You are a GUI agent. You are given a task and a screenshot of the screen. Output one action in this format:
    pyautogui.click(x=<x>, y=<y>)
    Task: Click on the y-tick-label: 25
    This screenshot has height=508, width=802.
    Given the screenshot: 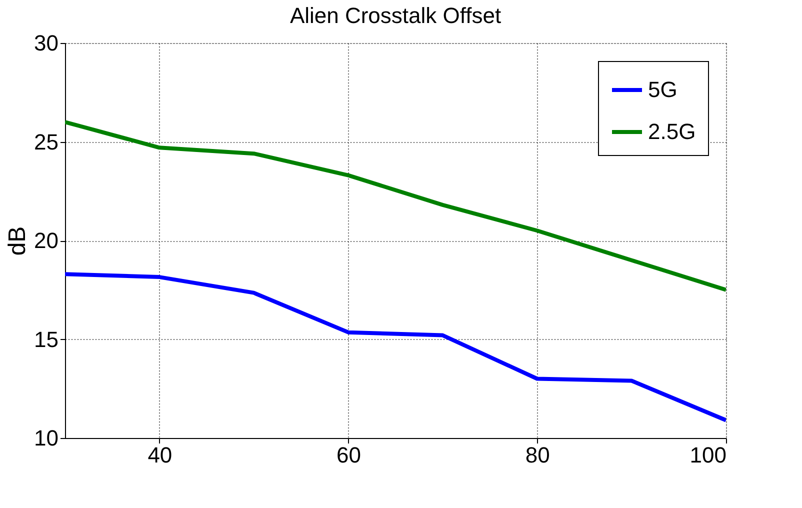 What is the action you would take?
    pyautogui.click(x=46, y=141)
    